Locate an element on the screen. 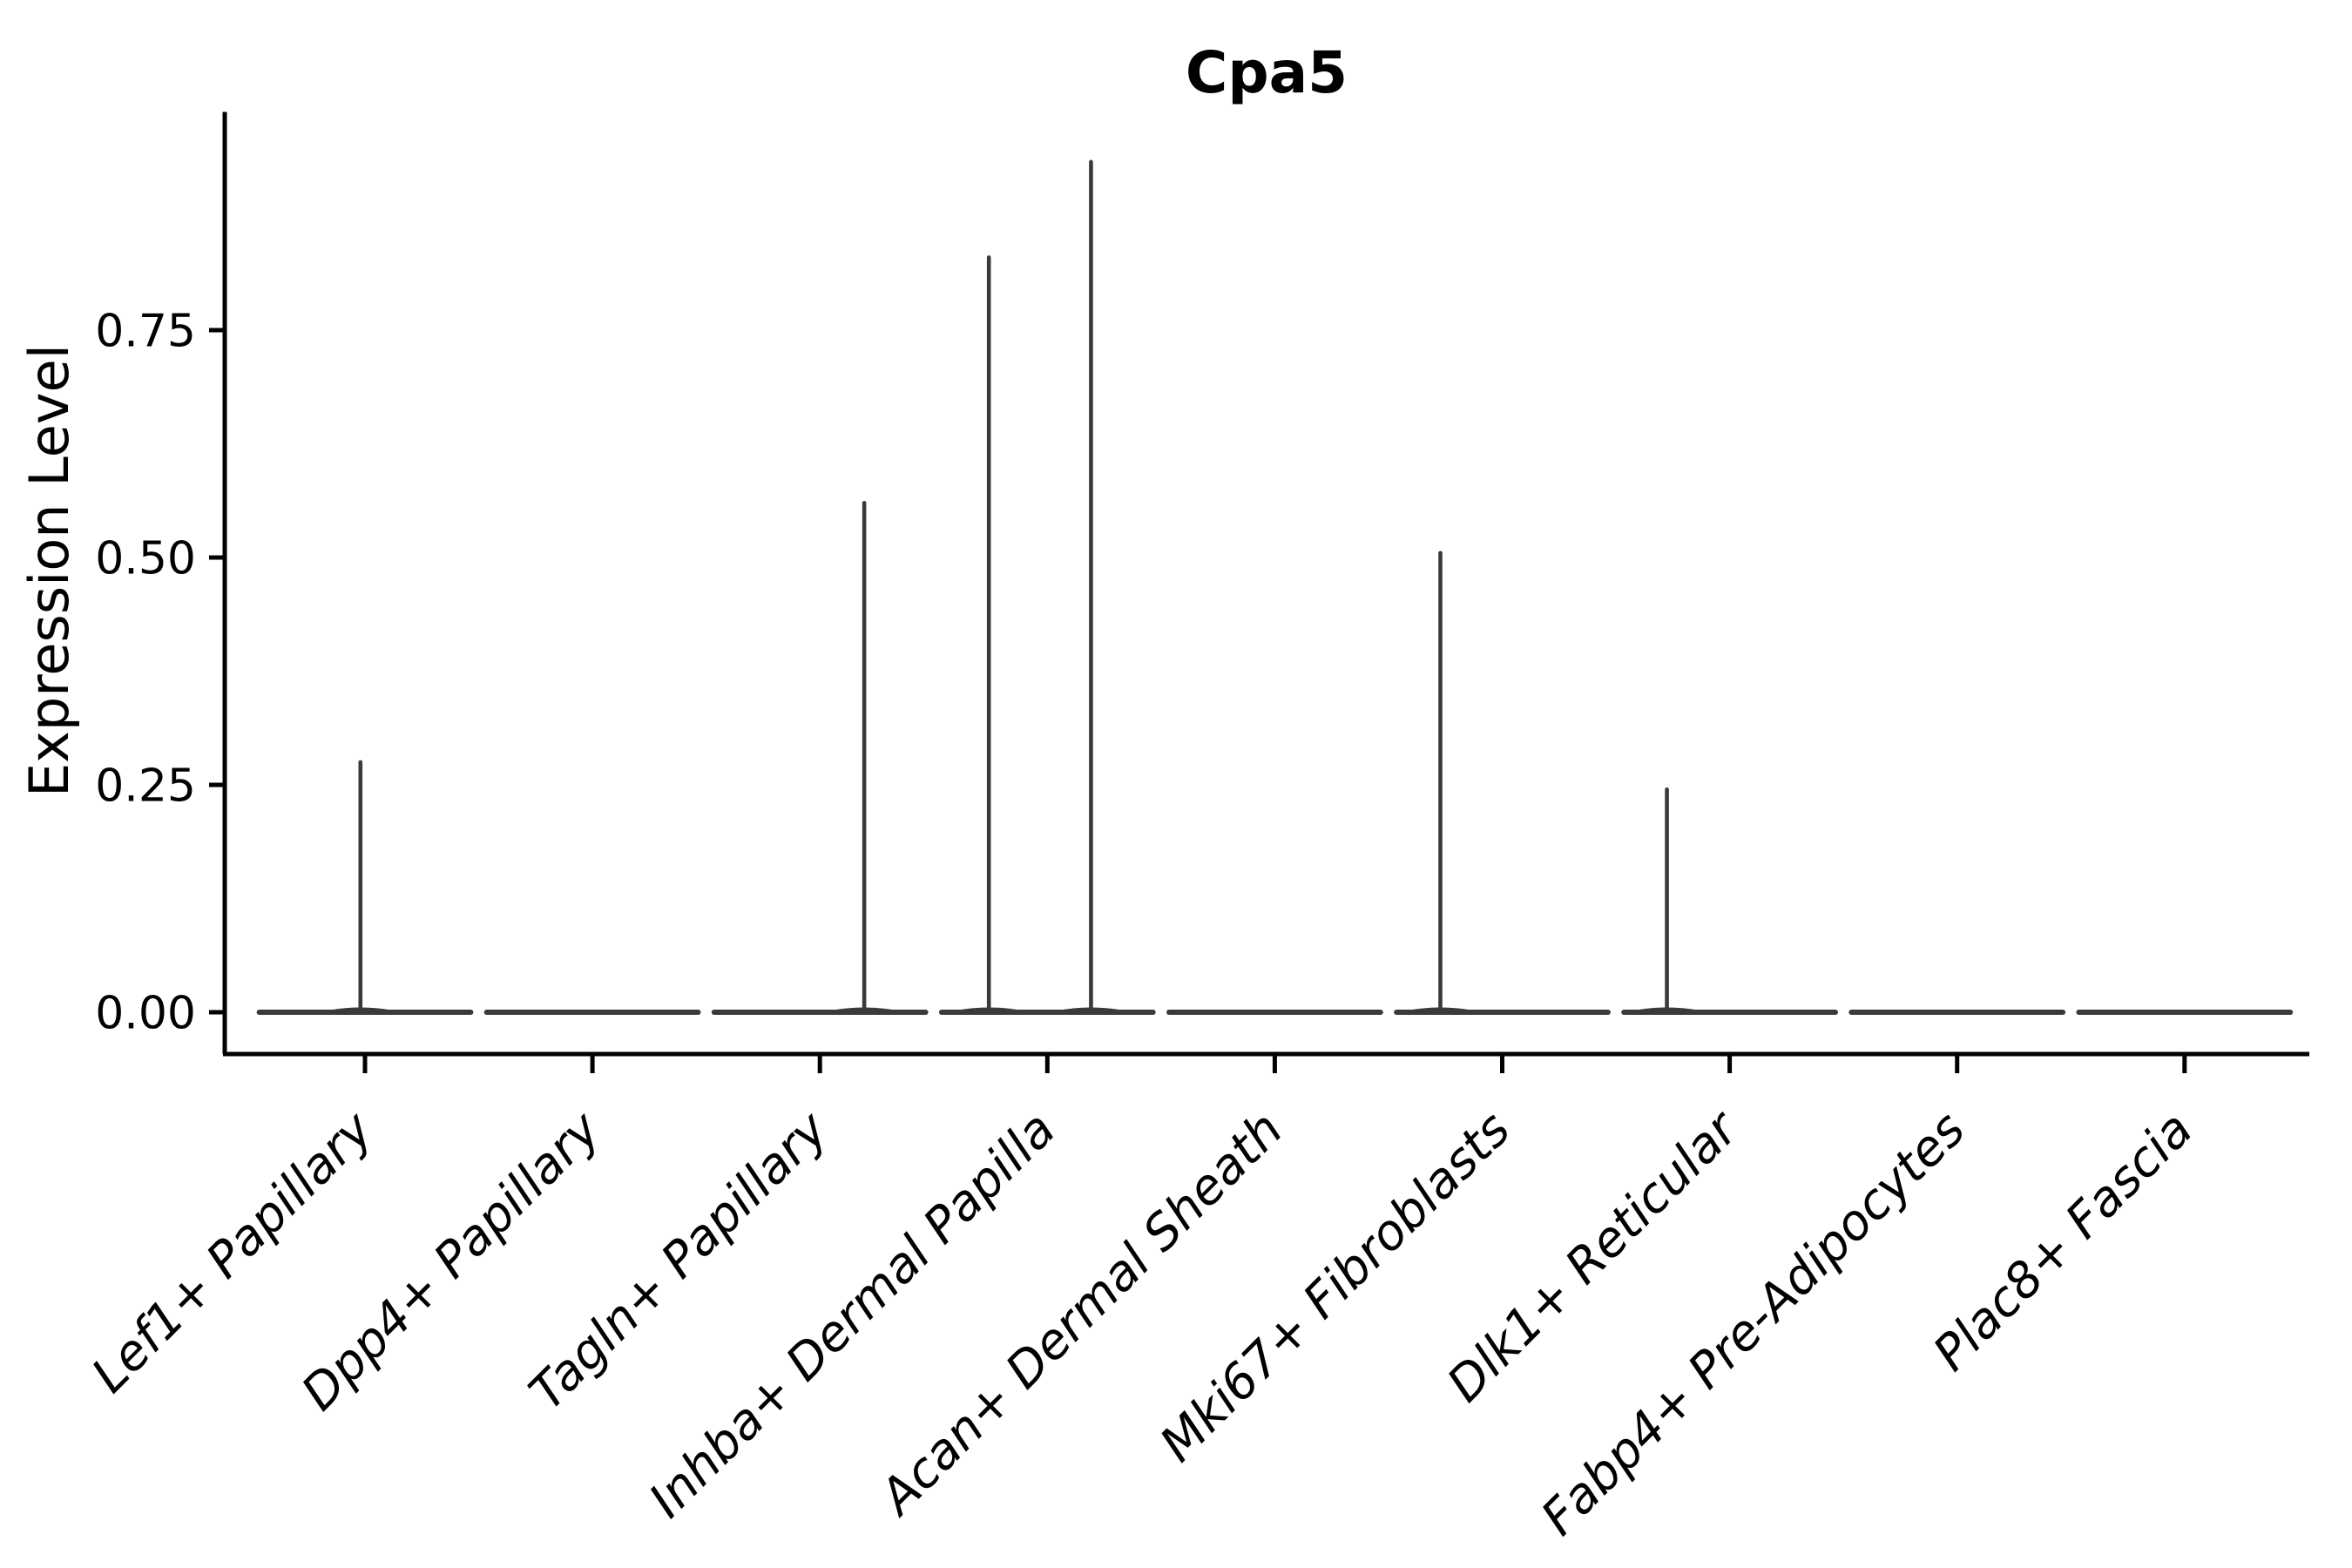 Image resolution: width=2352 pixels, height=1568 pixels. x-tick-label: Acan+ Dermal Sheath is located at coordinates (1081, 1314).